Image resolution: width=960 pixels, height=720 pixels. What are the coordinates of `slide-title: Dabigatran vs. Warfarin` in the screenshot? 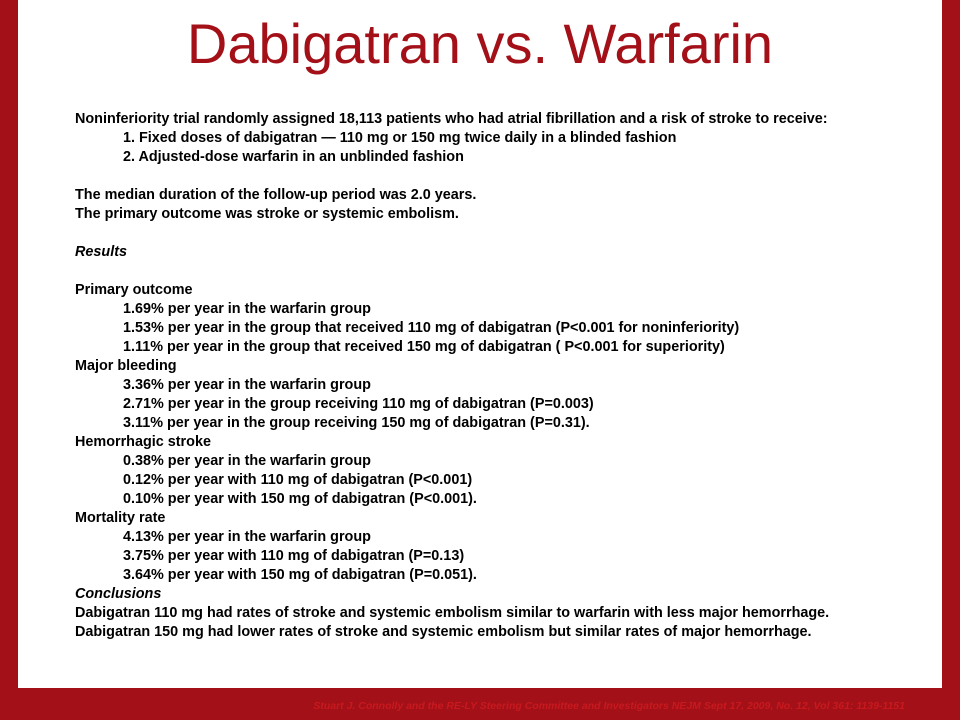 It's located at (480, 43).